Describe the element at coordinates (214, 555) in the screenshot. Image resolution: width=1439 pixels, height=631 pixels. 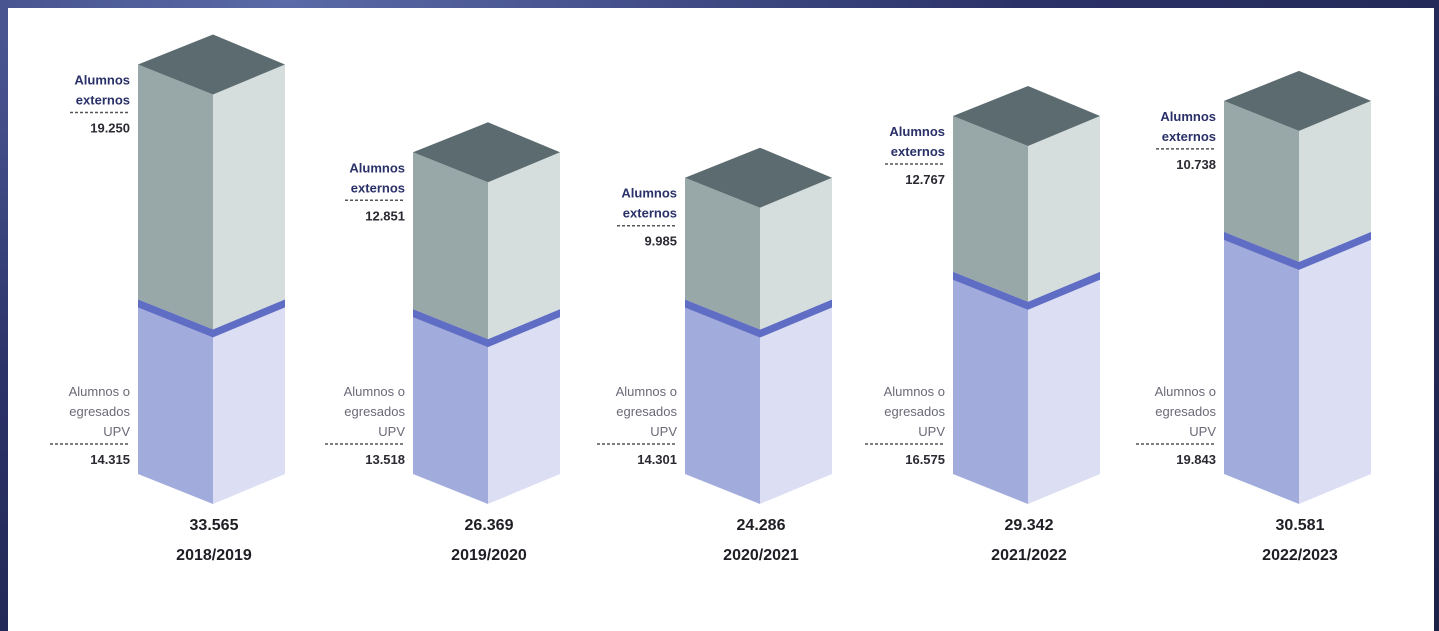
I see `category-label: 2018/2019` at that location.